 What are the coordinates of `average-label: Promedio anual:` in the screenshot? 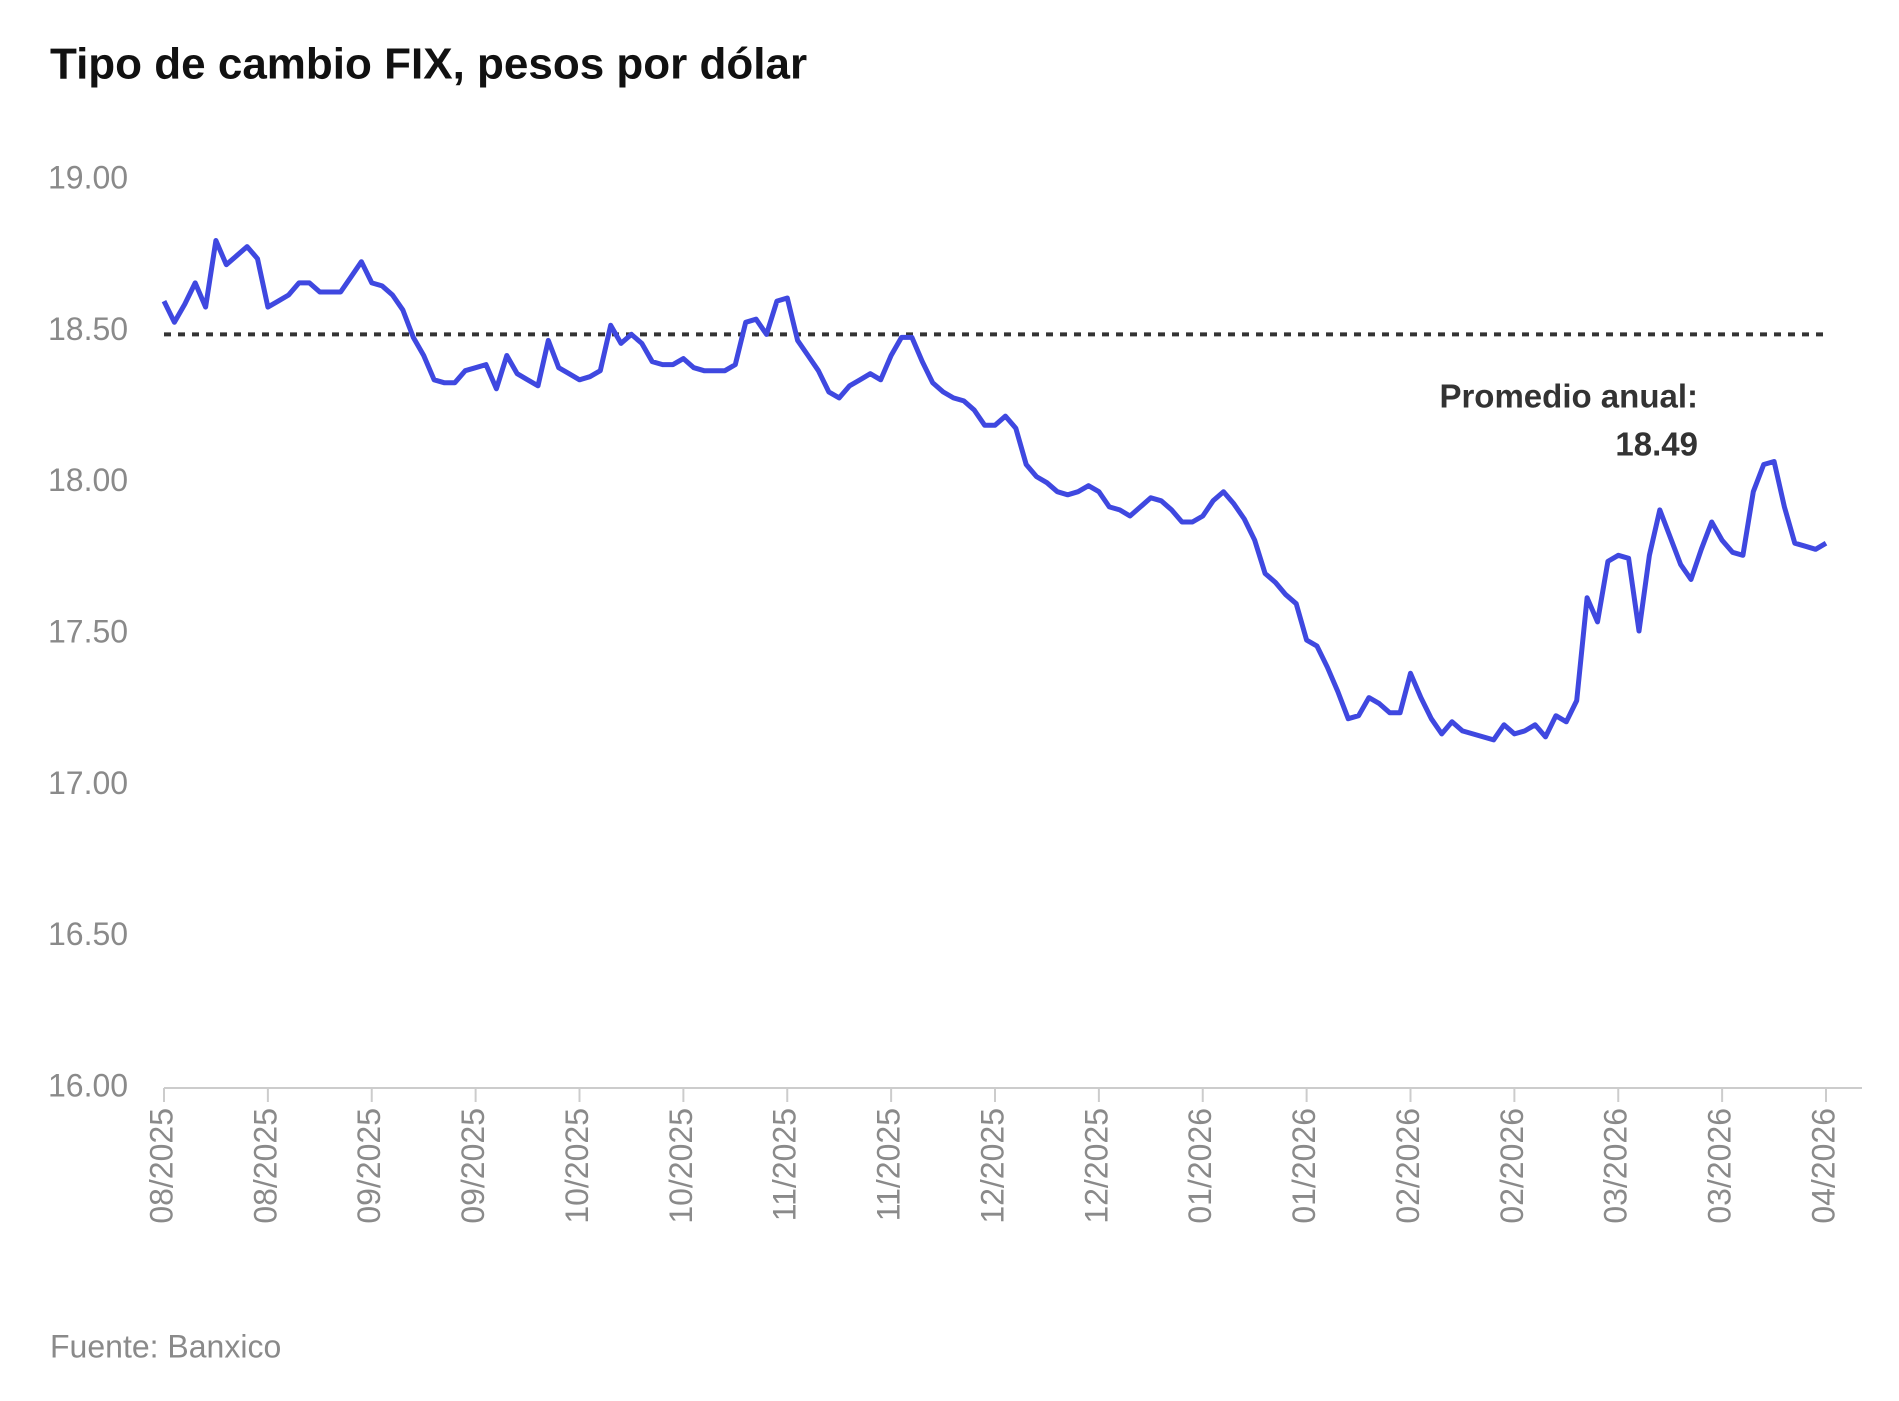 It's located at (1568, 396).